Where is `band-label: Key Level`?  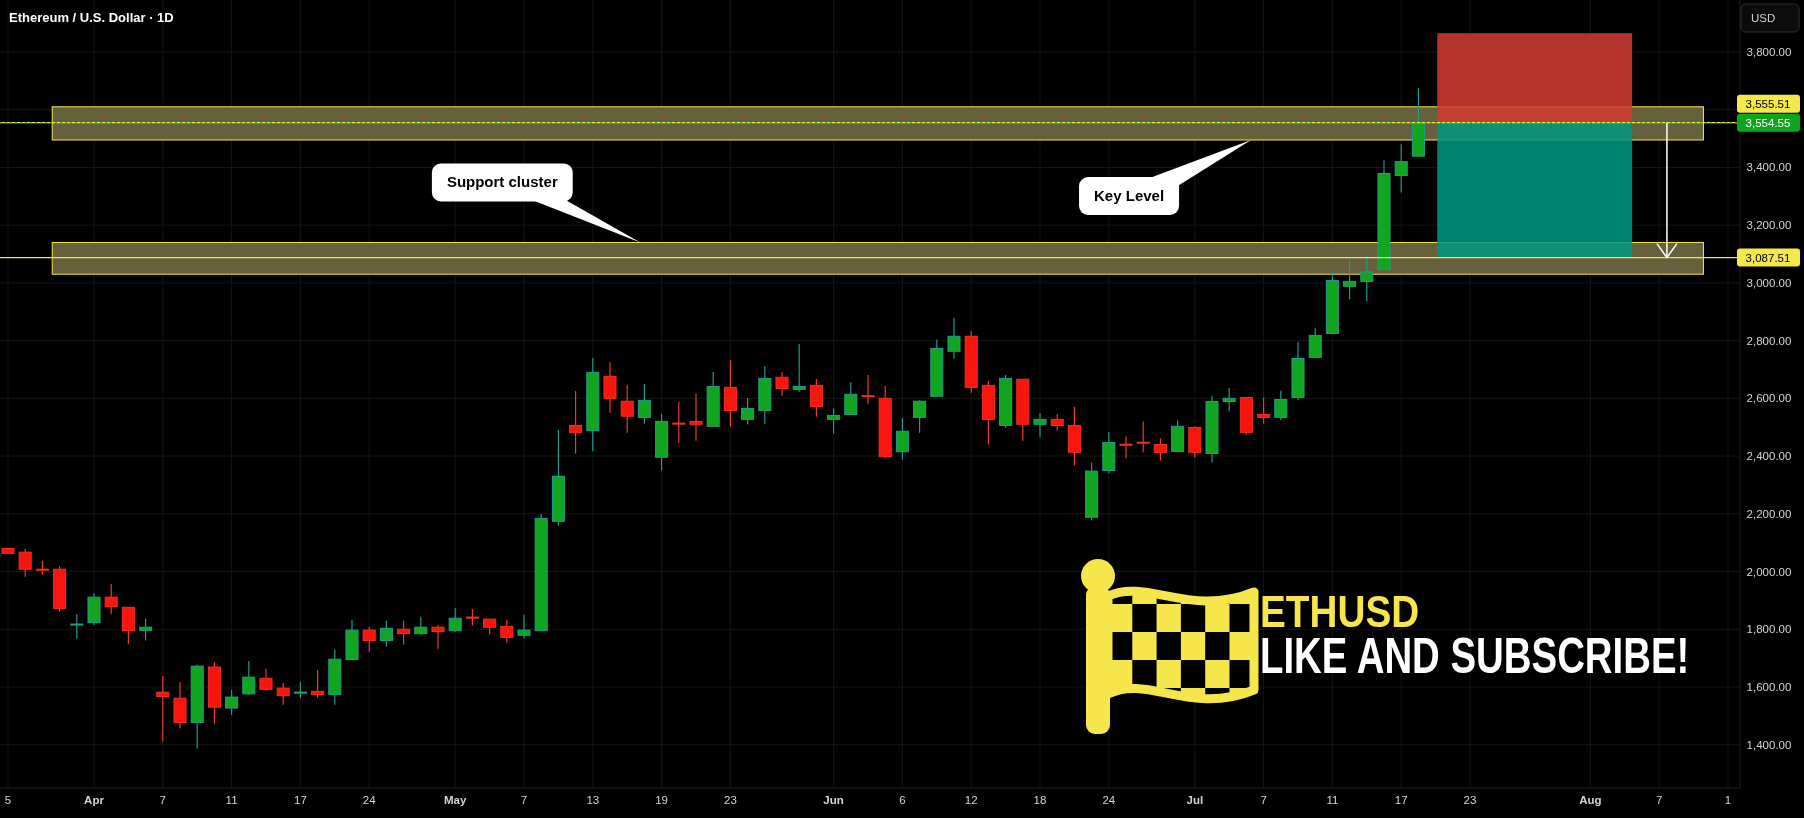
band-label: Key Level is located at coordinates (1129, 195).